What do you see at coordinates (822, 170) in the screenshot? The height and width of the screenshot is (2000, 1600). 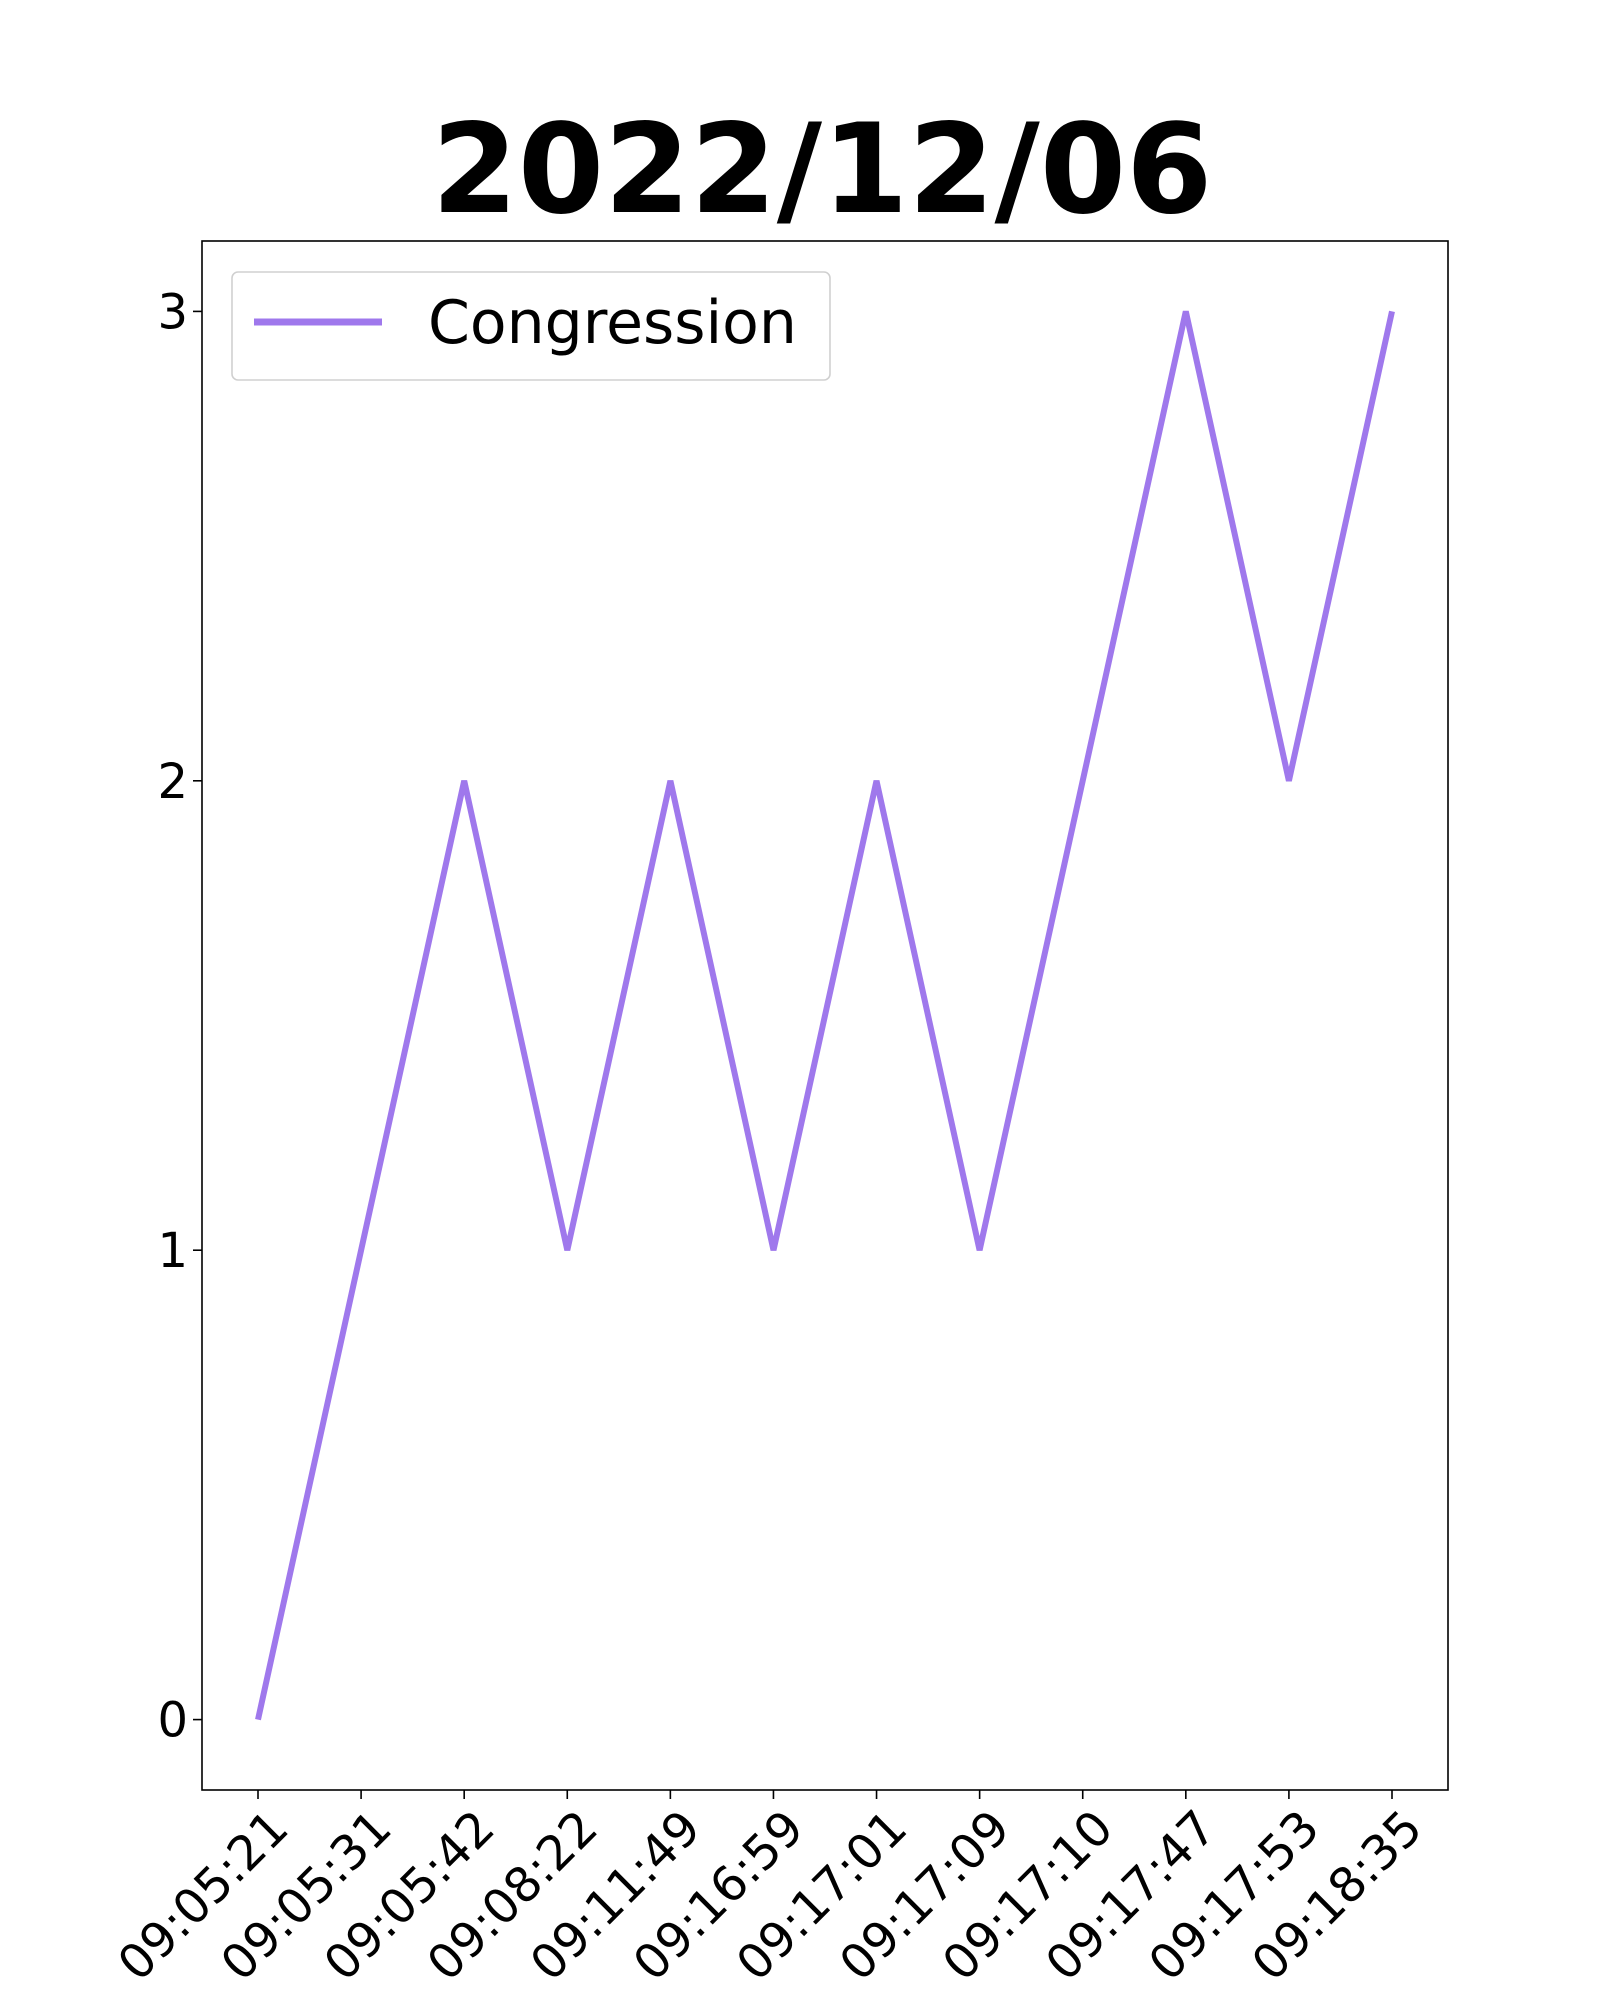 I see `chart-title: 2022/12/06` at bounding box center [822, 170].